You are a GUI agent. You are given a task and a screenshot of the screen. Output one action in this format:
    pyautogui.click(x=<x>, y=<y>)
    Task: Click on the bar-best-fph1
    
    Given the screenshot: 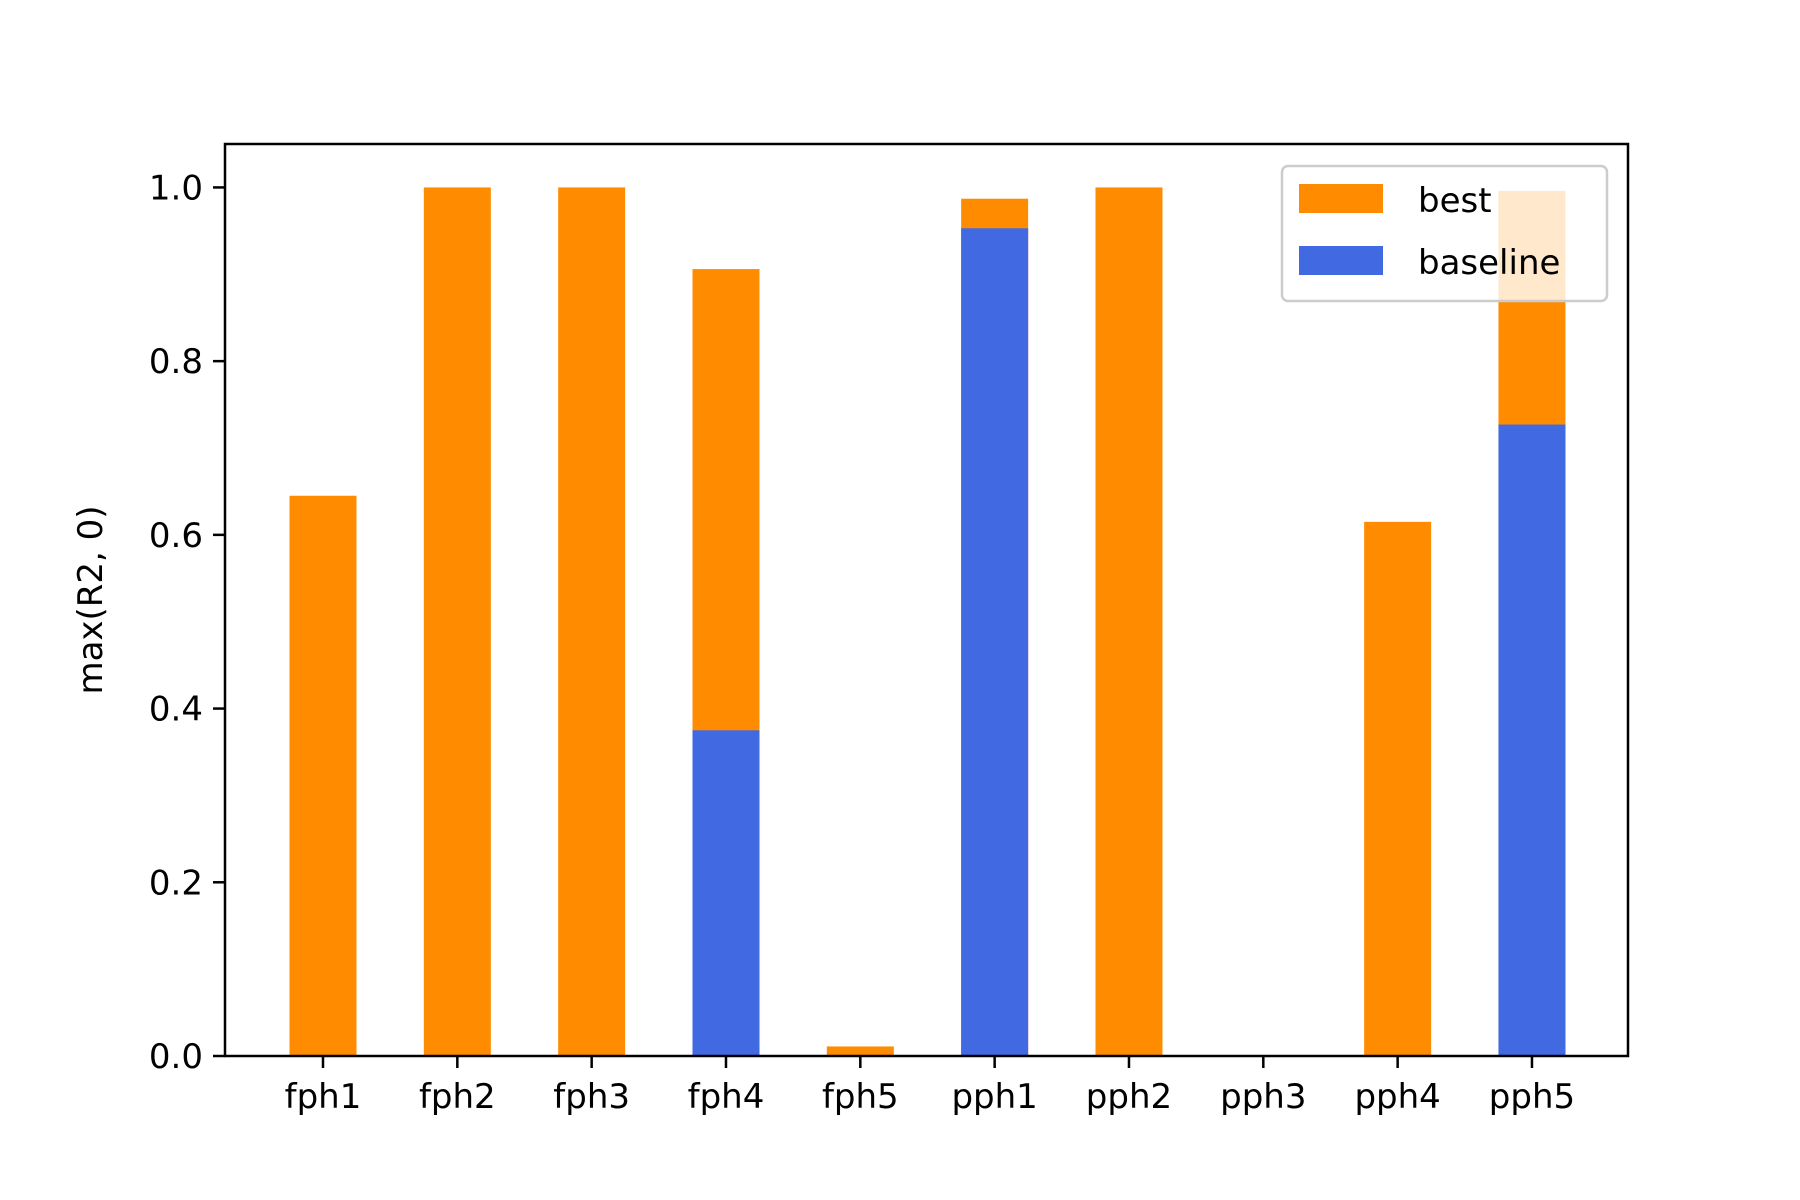 What is the action you would take?
    pyautogui.click(x=323, y=775)
    